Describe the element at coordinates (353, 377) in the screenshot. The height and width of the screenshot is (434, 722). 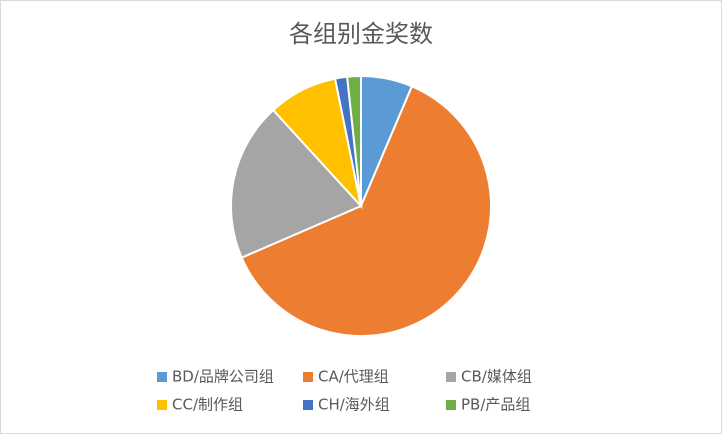
I see `legend-label: CA/代理组` at that location.